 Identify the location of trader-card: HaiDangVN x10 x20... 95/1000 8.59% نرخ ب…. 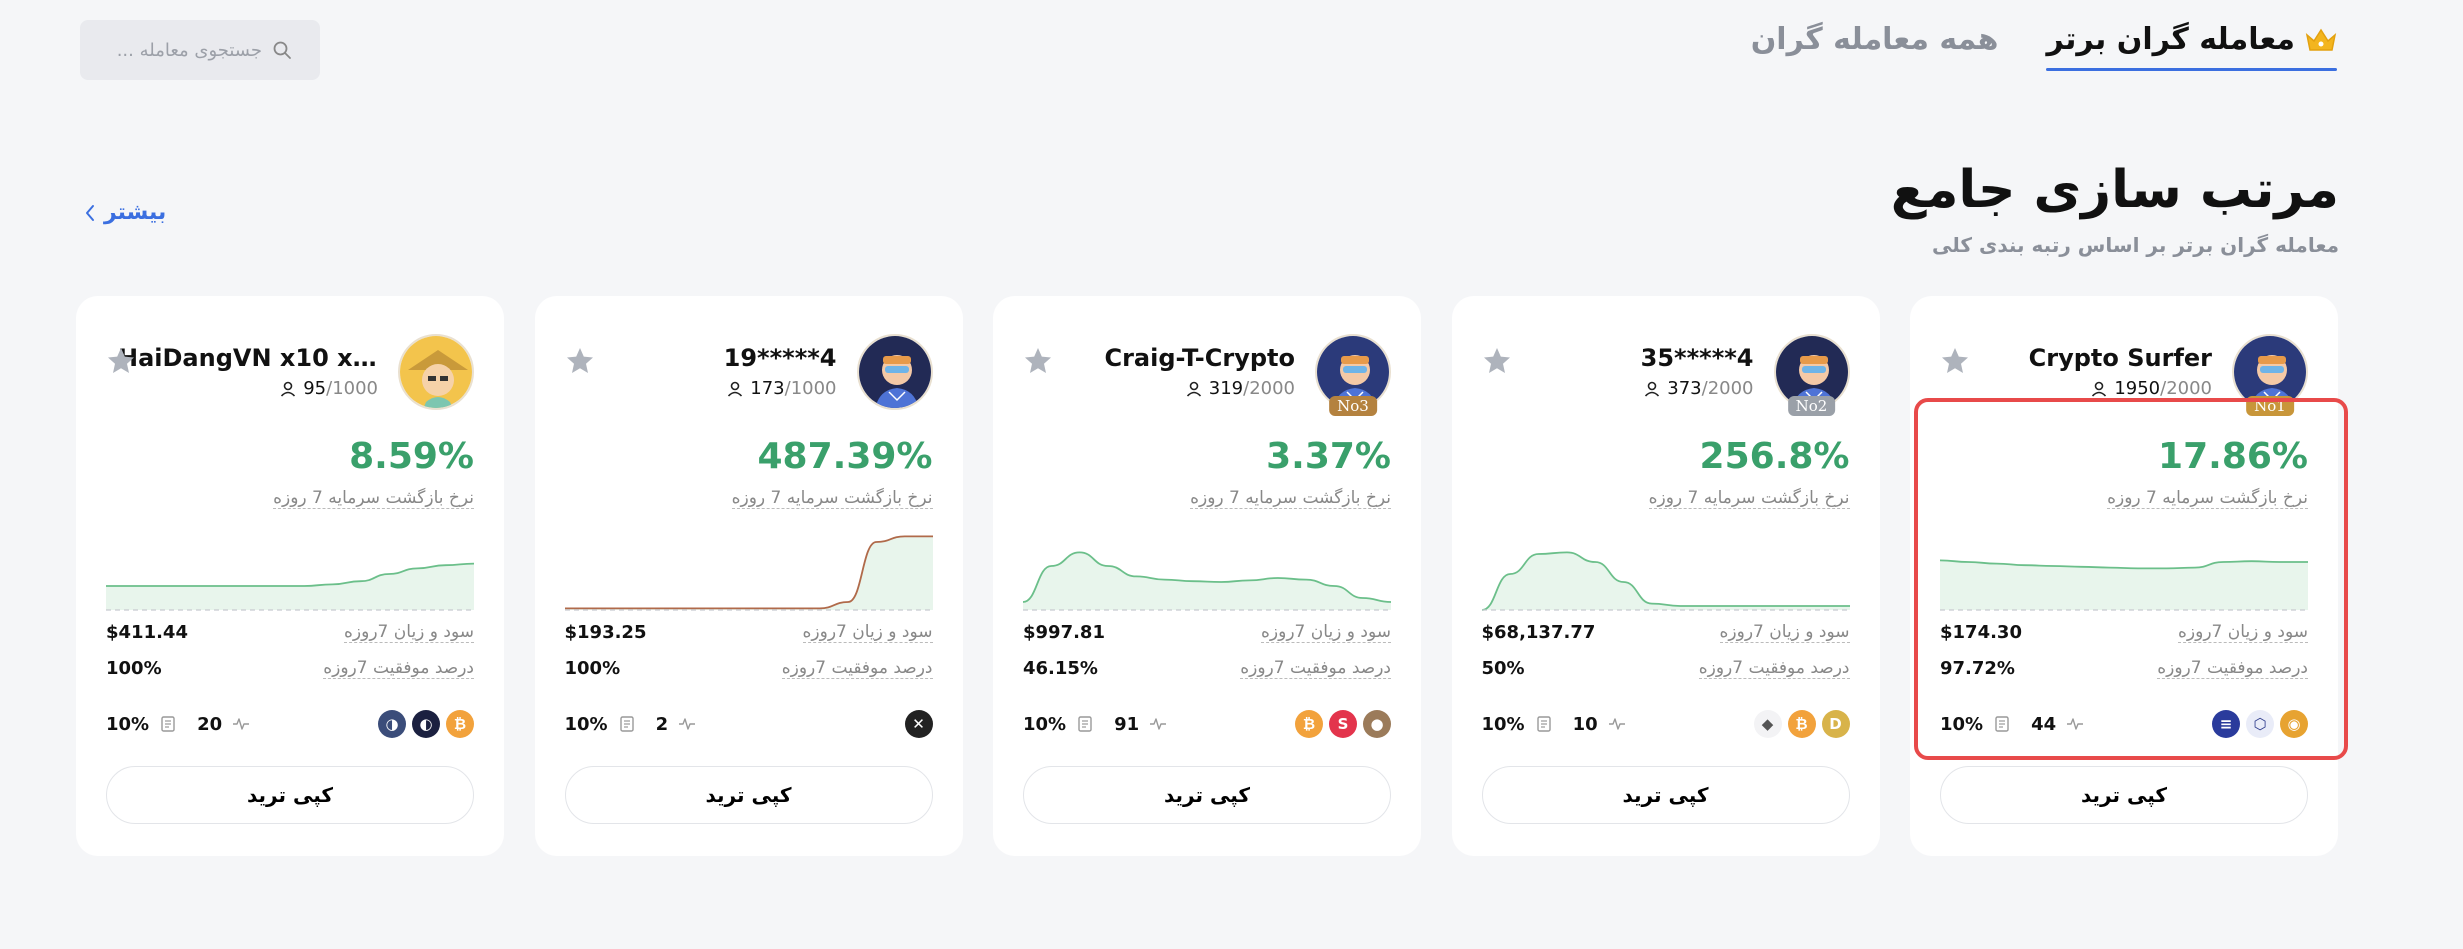
(290, 576).